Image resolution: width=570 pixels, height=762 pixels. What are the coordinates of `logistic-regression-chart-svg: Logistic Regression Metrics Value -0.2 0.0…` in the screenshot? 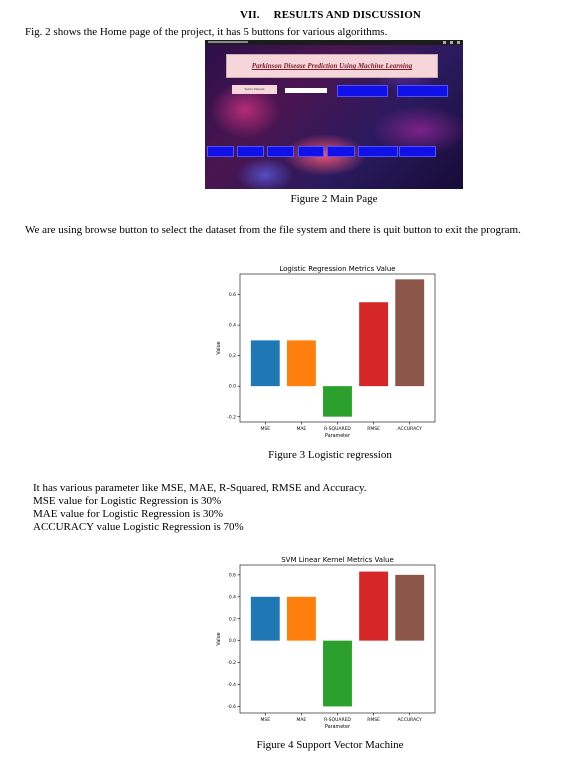 It's located at (326, 352).